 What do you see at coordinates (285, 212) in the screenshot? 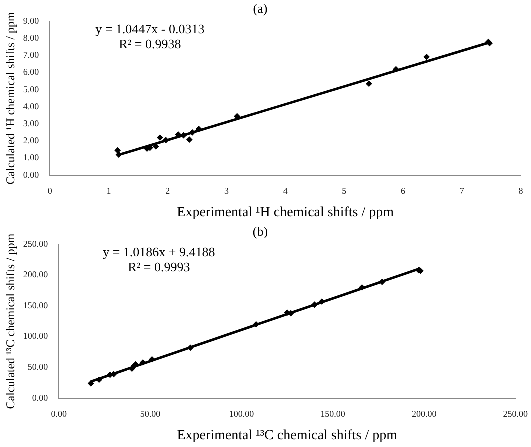
I see `x-axis-title: Experimental ¹H chemical shifts / ppm` at bounding box center [285, 212].